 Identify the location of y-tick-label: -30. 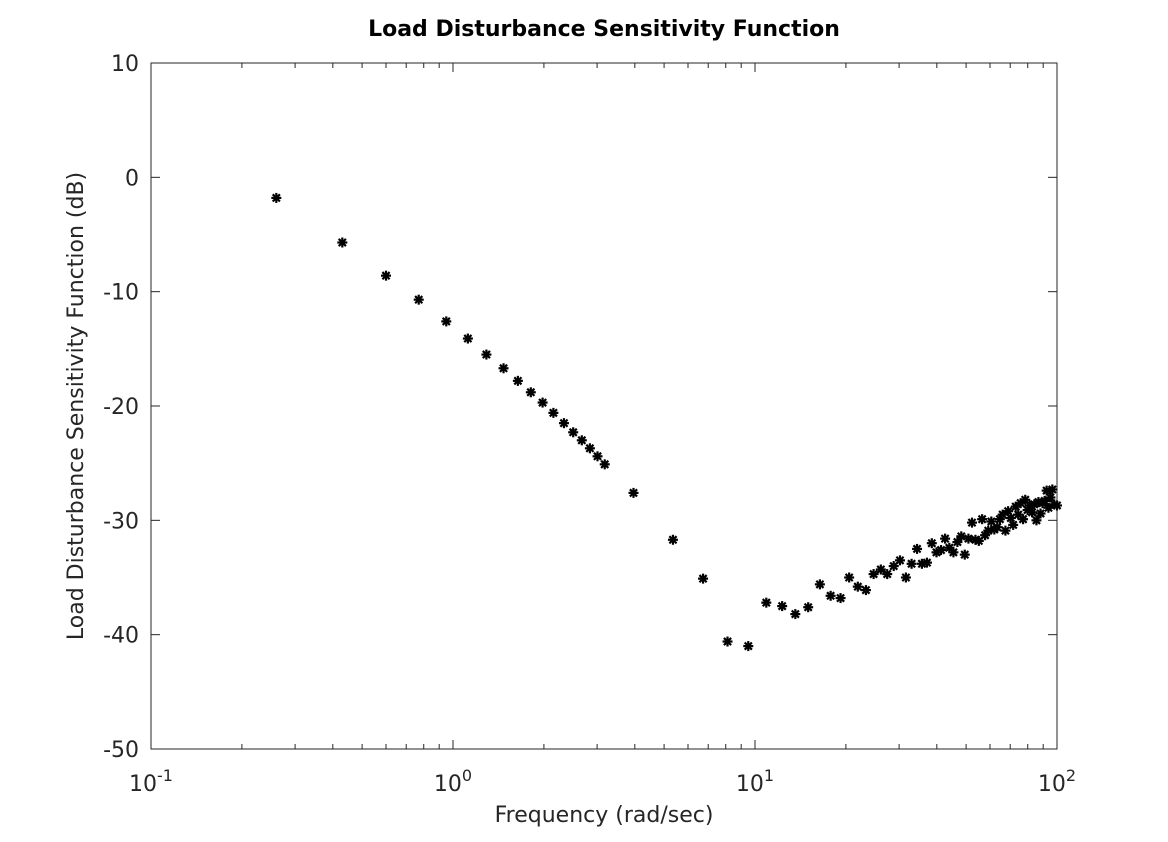
(121, 521).